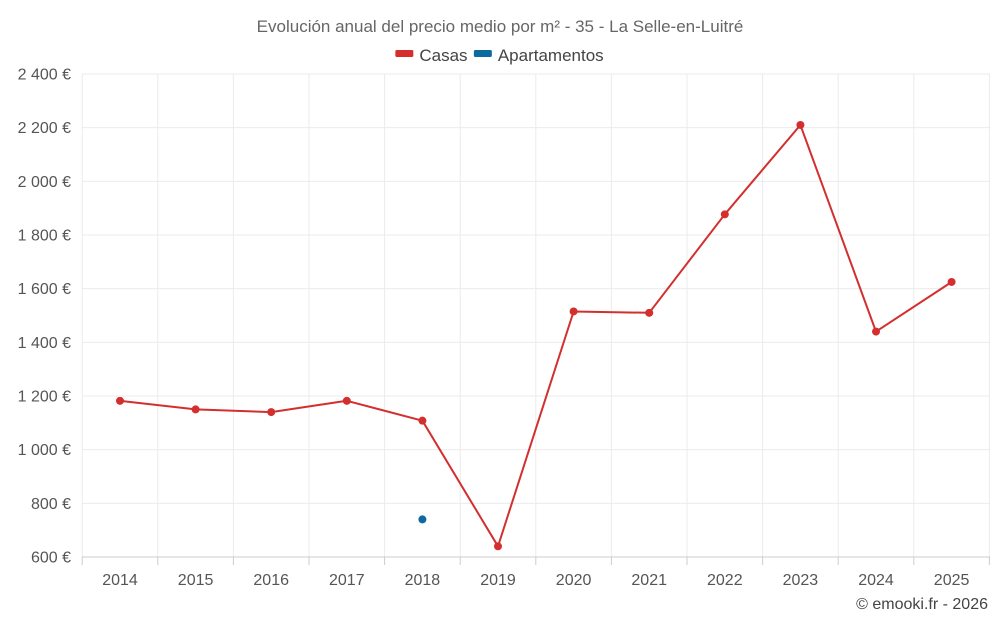  I want to click on y-tick-label: 2 000 €, so click(44, 182).